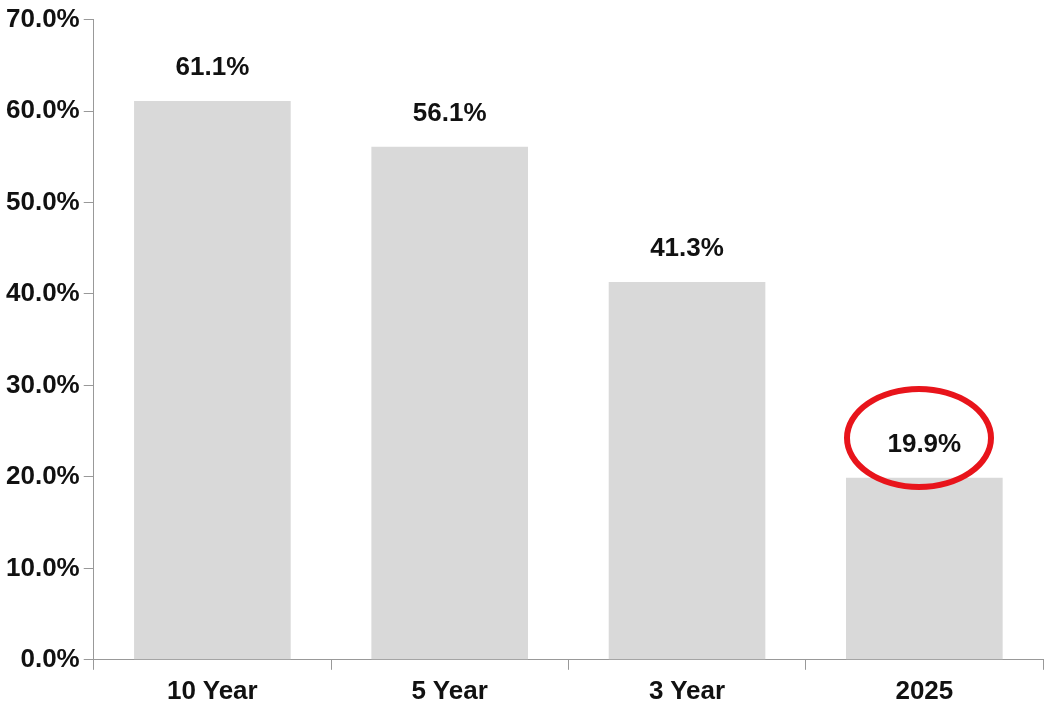 This screenshot has height=717, width=1051. Describe the element at coordinates (212, 66) in the screenshot. I see `data-label: 61.1%` at that location.